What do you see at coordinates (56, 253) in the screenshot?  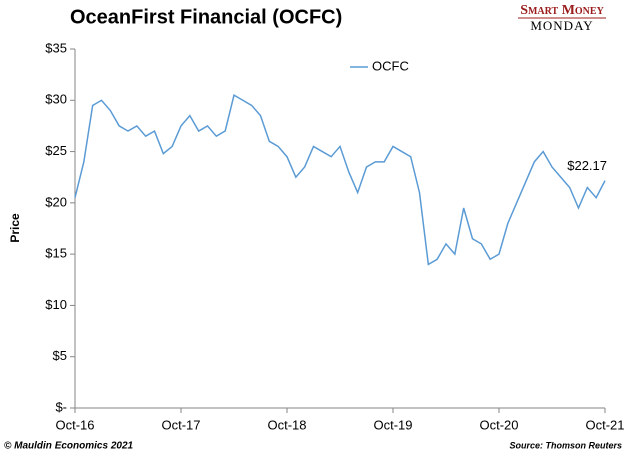 I see `y-tick-label: $15` at bounding box center [56, 253].